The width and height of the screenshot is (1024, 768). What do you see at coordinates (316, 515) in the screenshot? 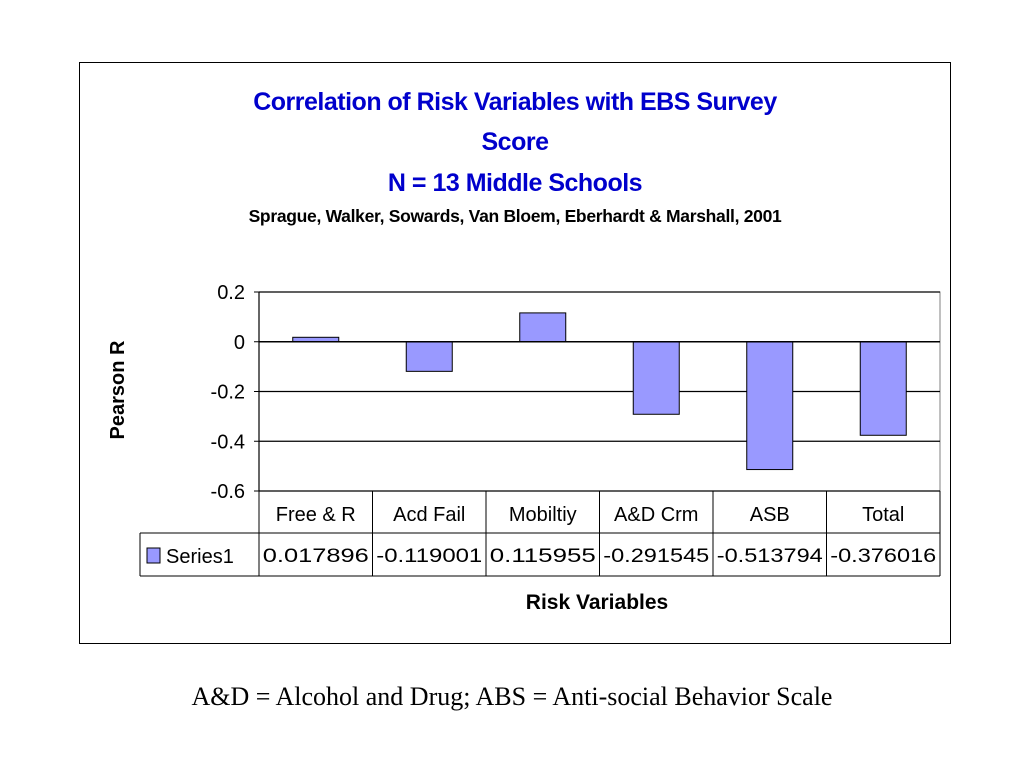
I see `category-label: Free & R` at bounding box center [316, 515].